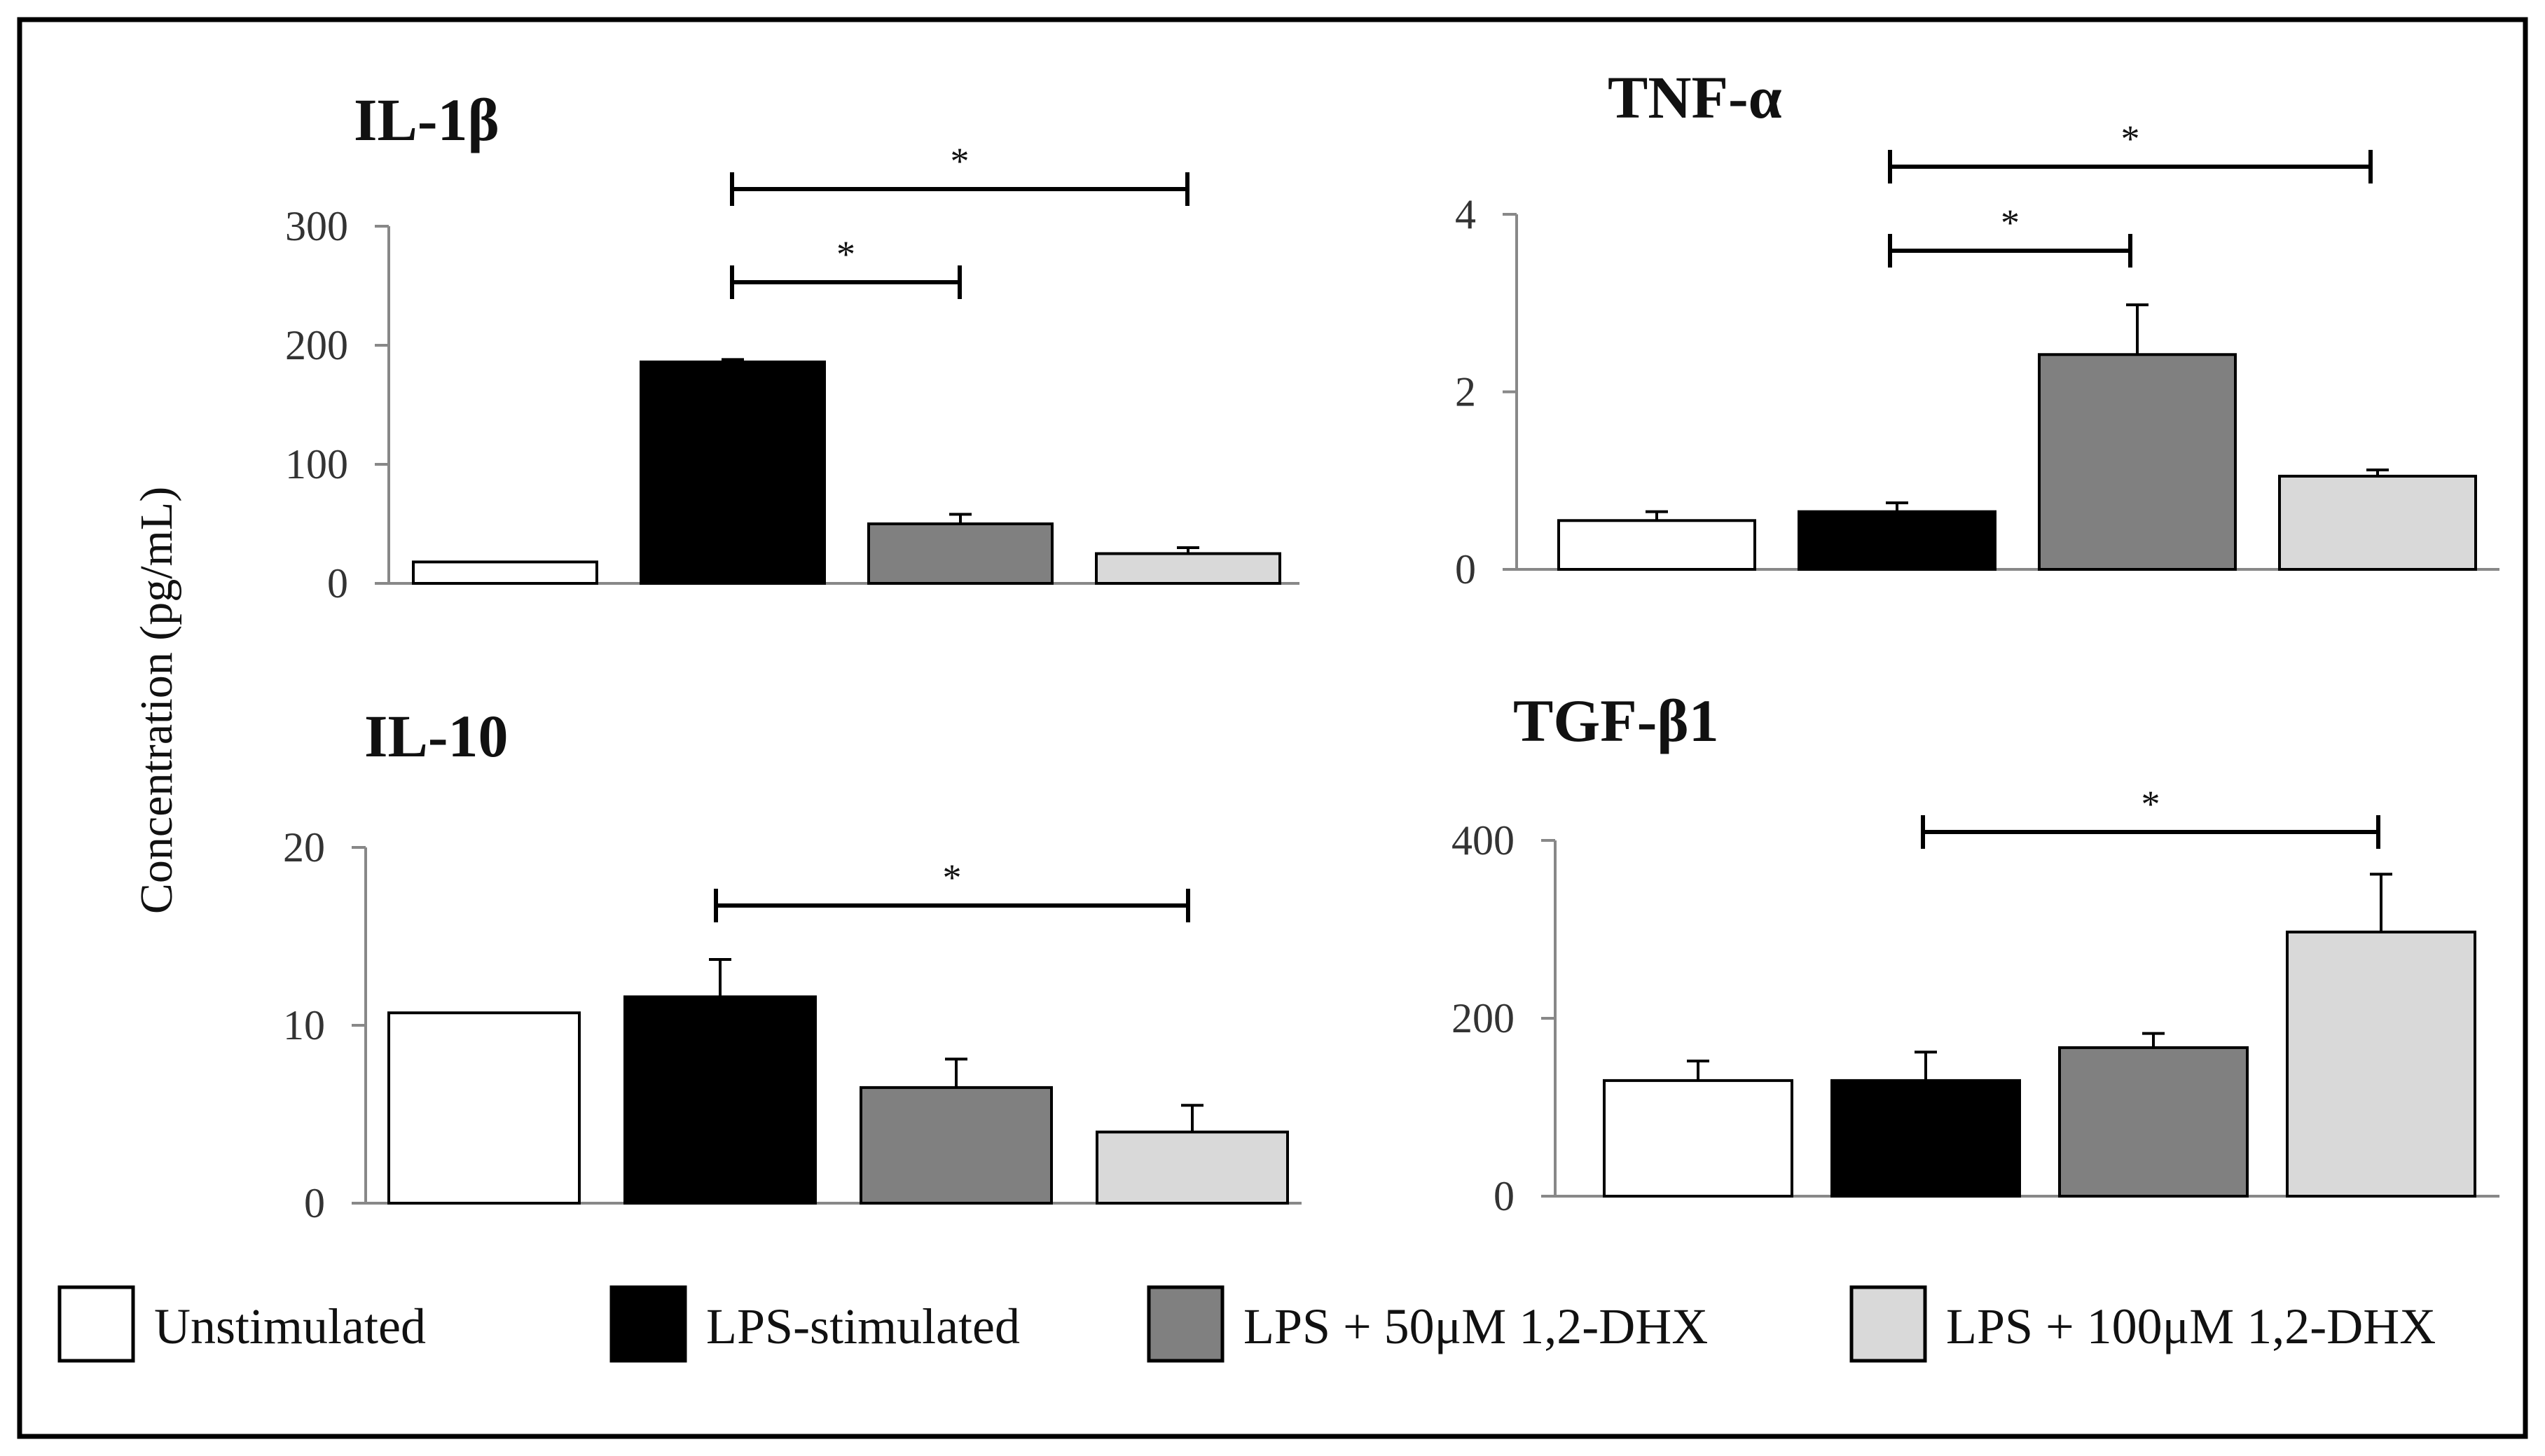  I want to click on panel-title: TNF-α, so click(1695, 97).